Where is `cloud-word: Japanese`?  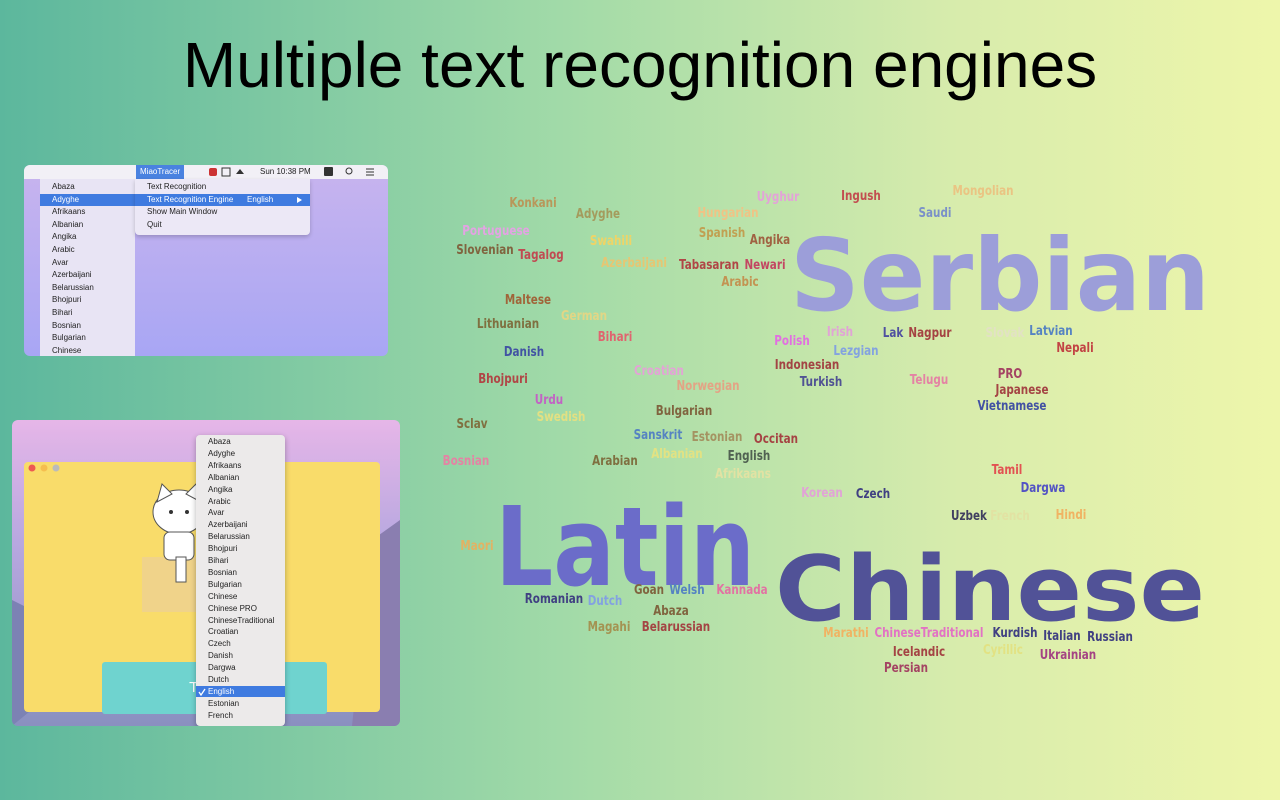
cloud-word: Japanese is located at coordinates (1022, 389).